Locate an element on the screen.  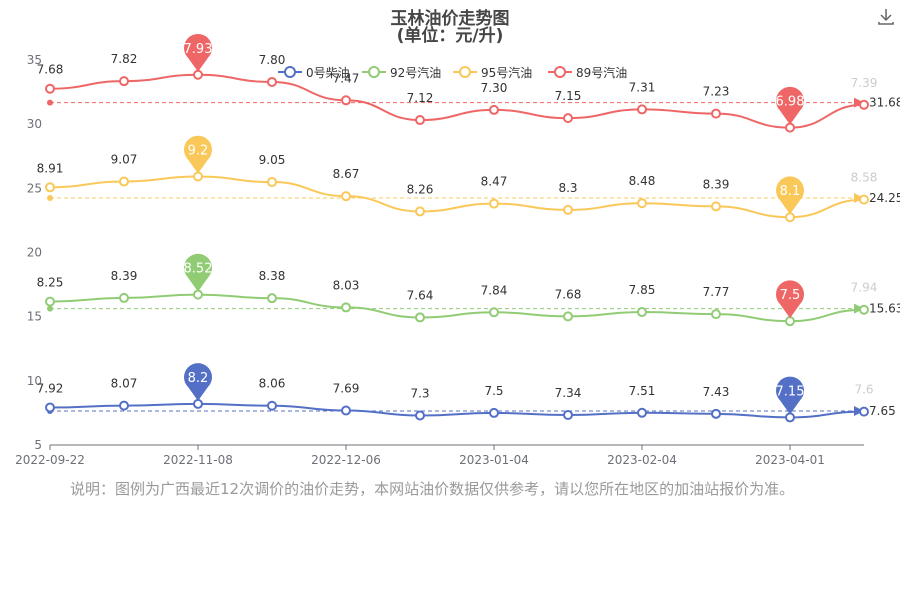
data-label: 8.03 is located at coordinates (346, 285).